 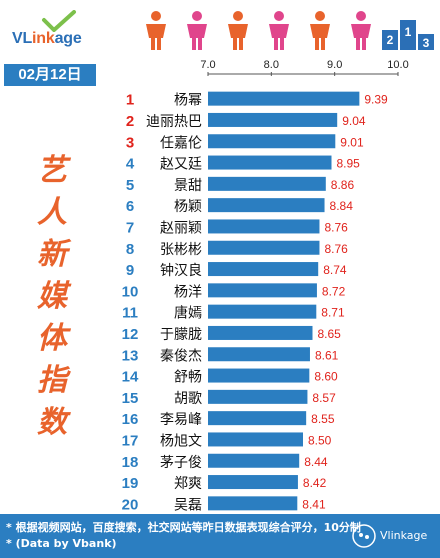 What do you see at coordinates (408, 32) in the screenshot?
I see `svg-text: 1` at bounding box center [408, 32].